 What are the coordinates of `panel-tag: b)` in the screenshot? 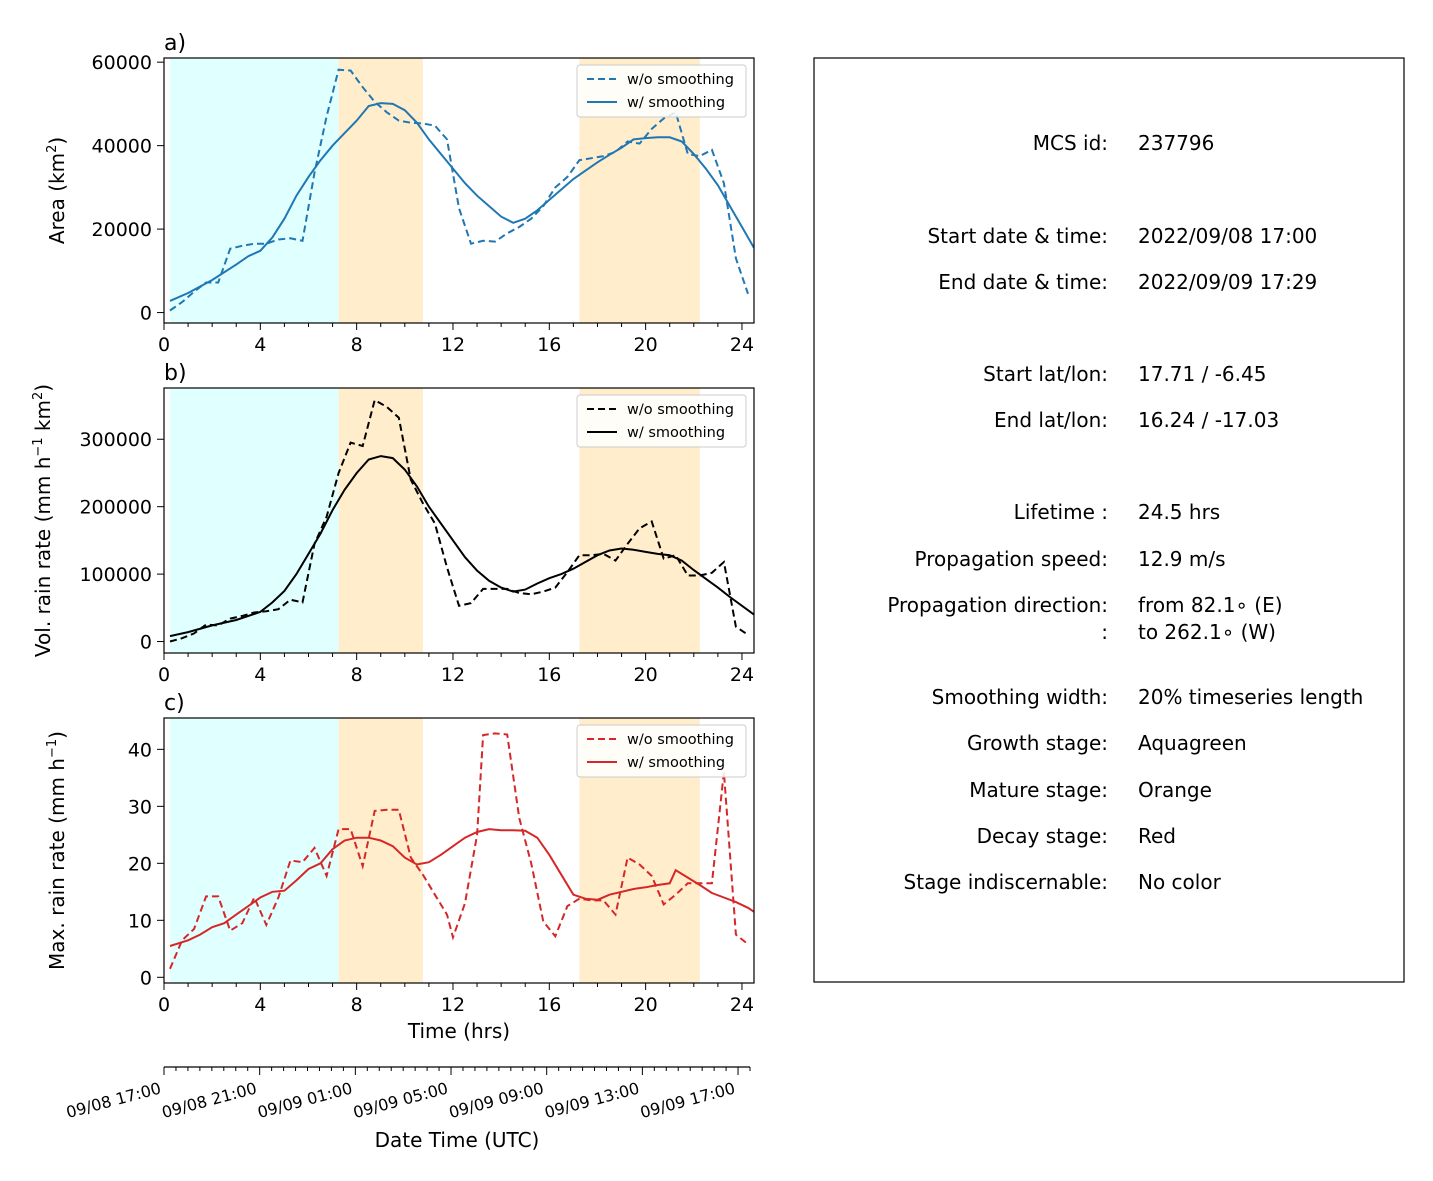 It's located at (175, 373).